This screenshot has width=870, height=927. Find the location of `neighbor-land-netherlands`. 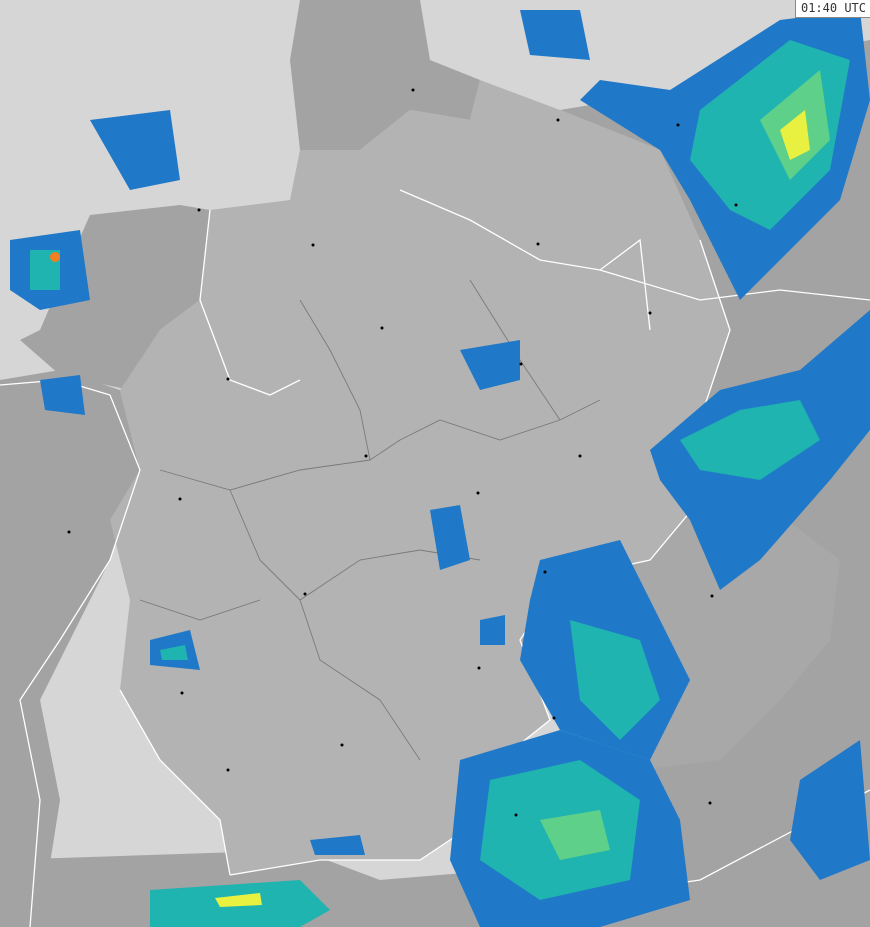

neighbor-land-netherlands is located at coordinates (115, 297).